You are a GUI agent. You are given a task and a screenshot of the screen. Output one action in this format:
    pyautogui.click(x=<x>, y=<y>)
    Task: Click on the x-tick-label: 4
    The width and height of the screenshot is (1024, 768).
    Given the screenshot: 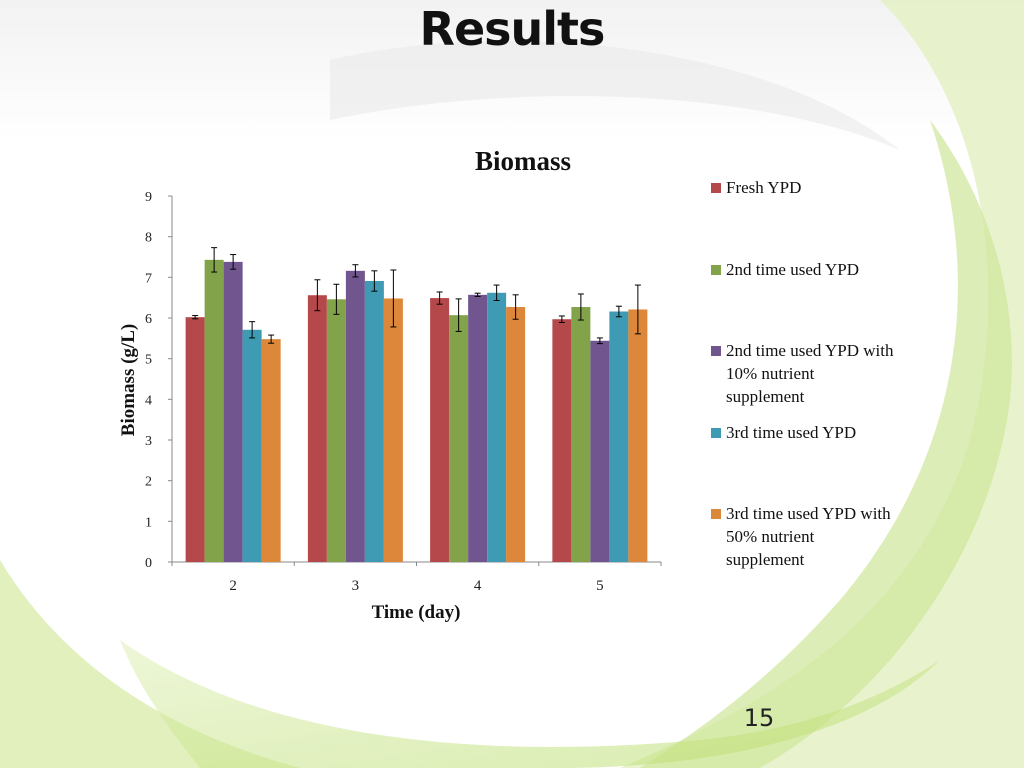 What is the action you would take?
    pyautogui.click(x=478, y=586)
    